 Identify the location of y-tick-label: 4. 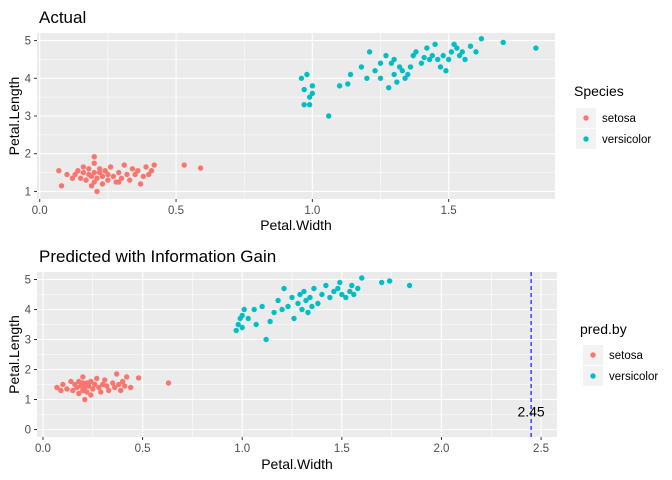
(28, 79).